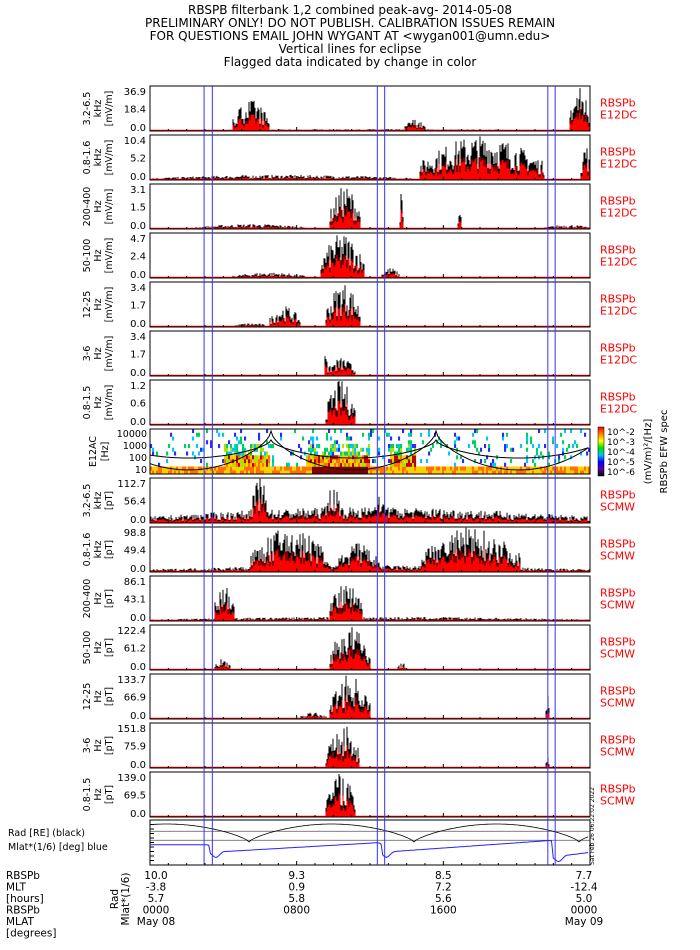 This screenshot has height=950, width=700. Describe the element at coordinates (618, 164) in the screenshot. I see `sensor-label: E12DC` at that location.